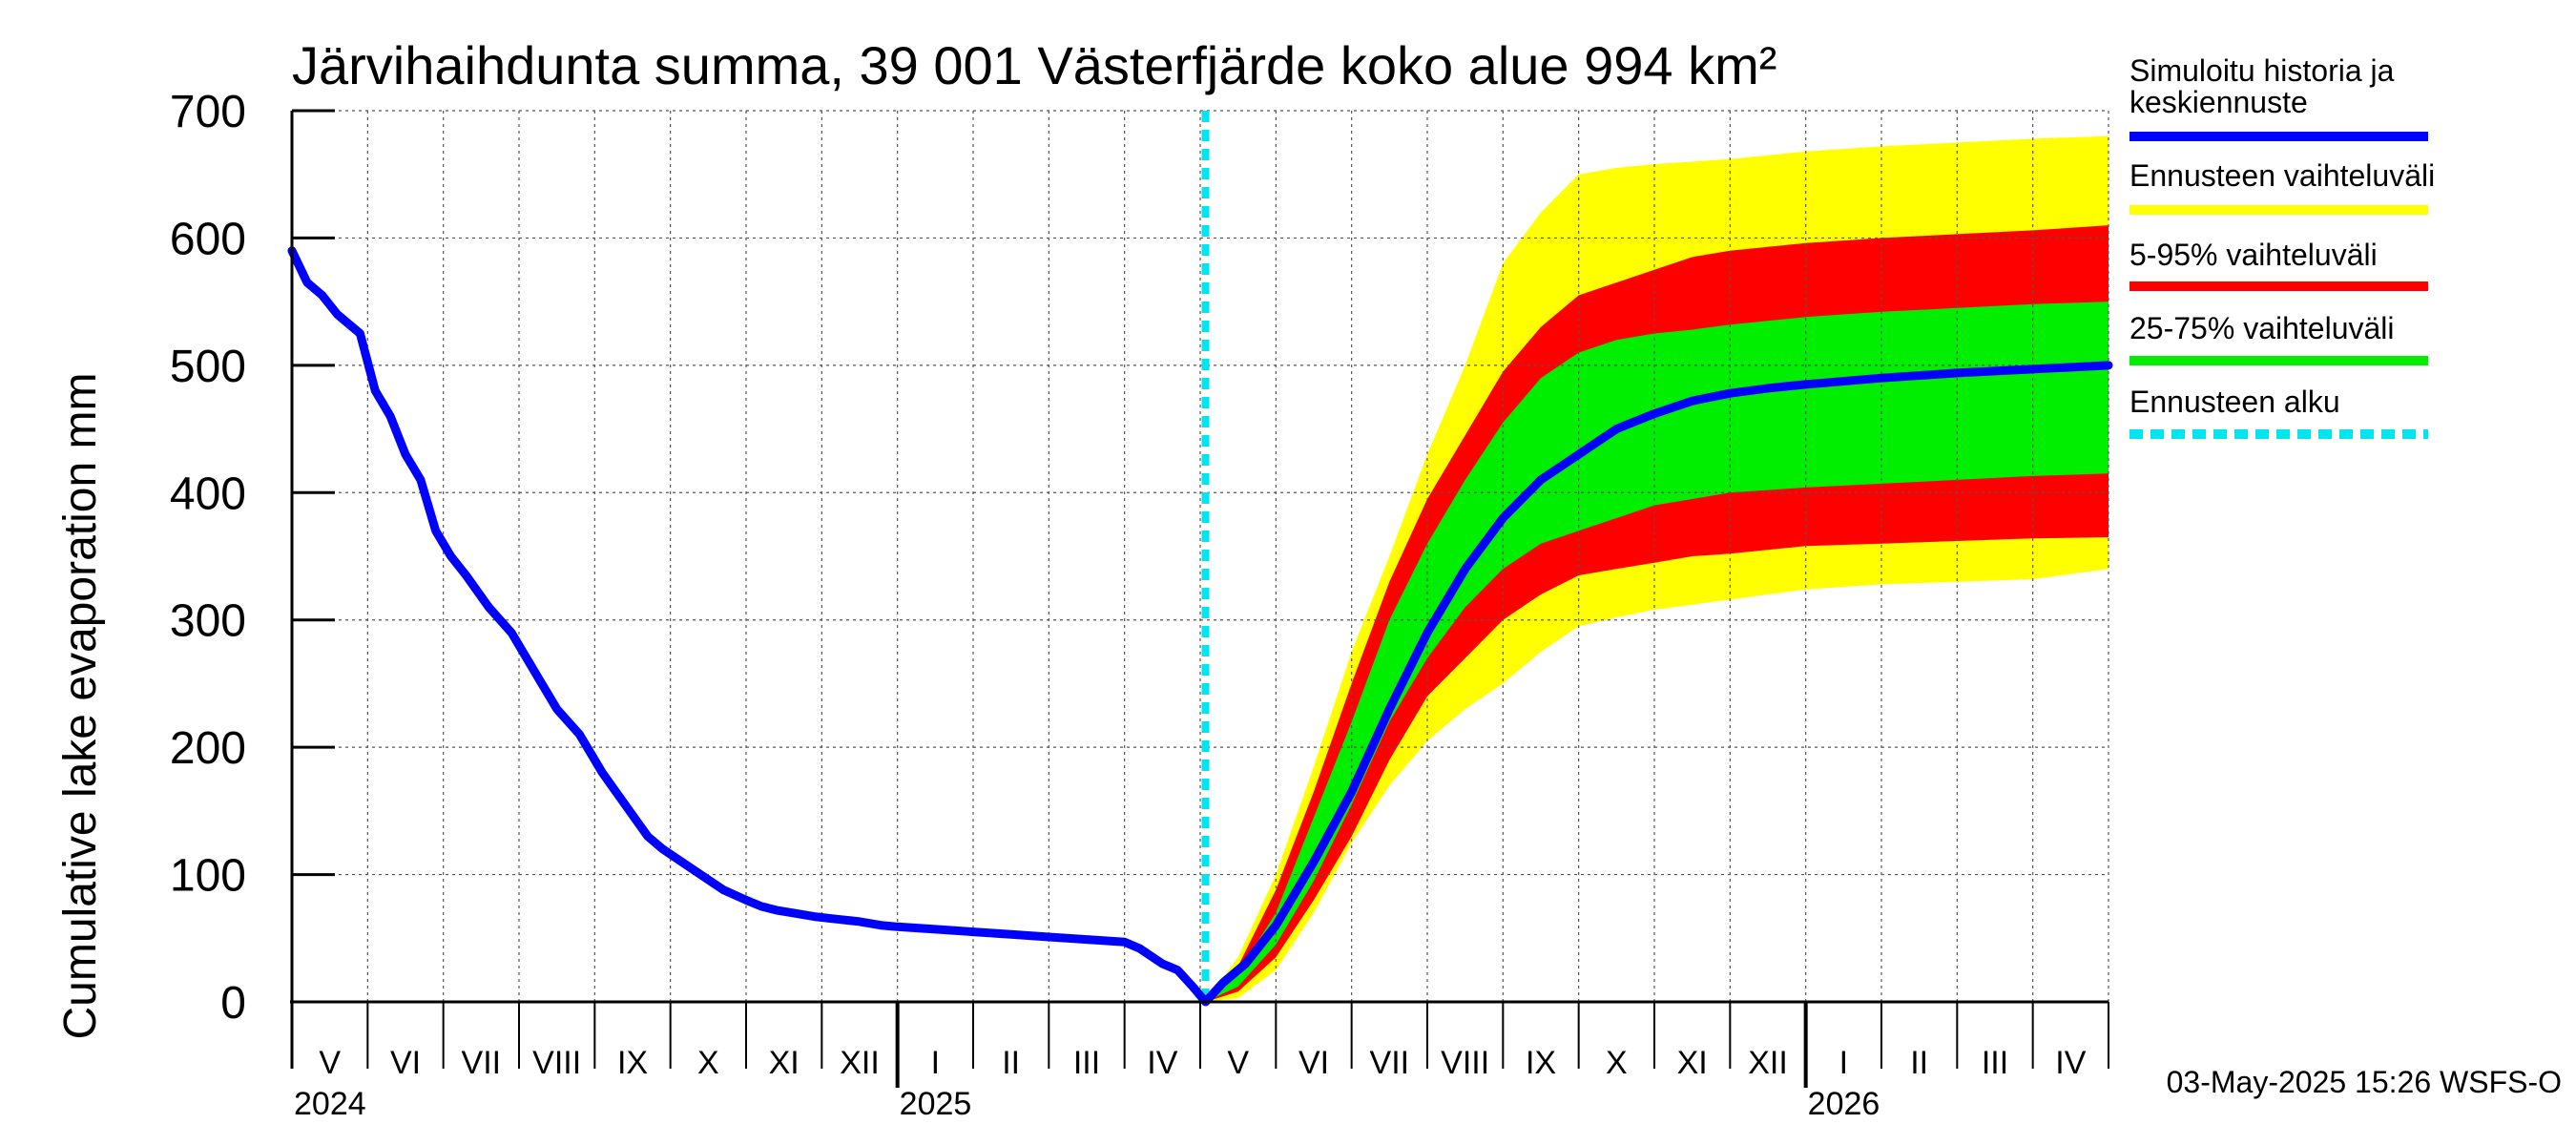 The width and height of the screenshot is (2576, 1145). What do you see at coordinates (233, 1004) in the screenshot?
I see `y-tick-label: 0` at bounding box center [233, 1004].